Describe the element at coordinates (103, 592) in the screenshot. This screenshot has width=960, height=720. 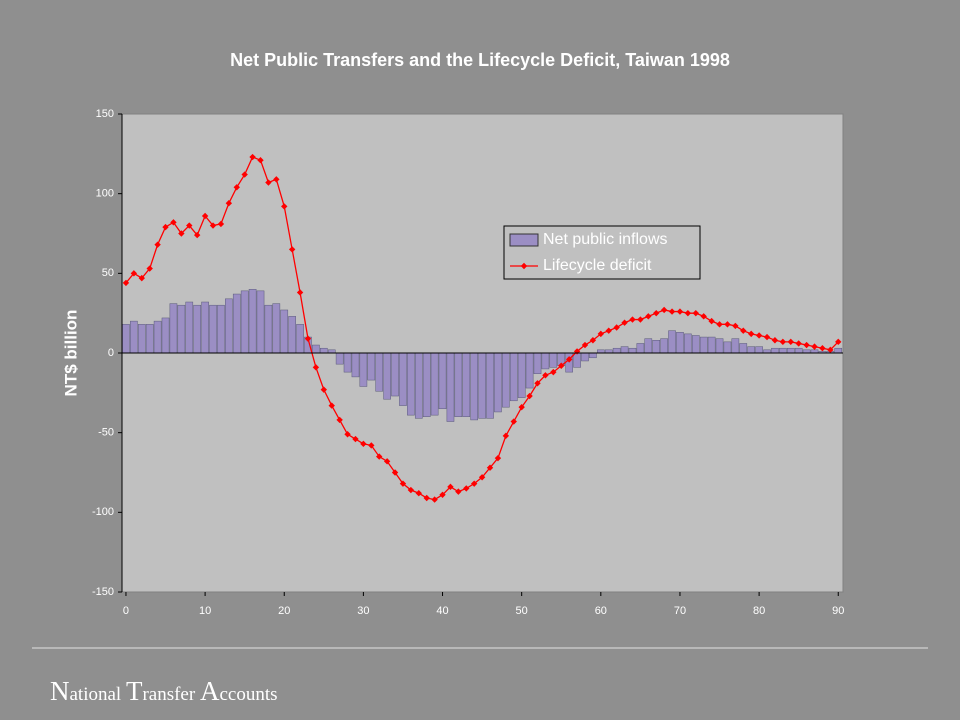
I see `y-tick-label: -150` at that location.